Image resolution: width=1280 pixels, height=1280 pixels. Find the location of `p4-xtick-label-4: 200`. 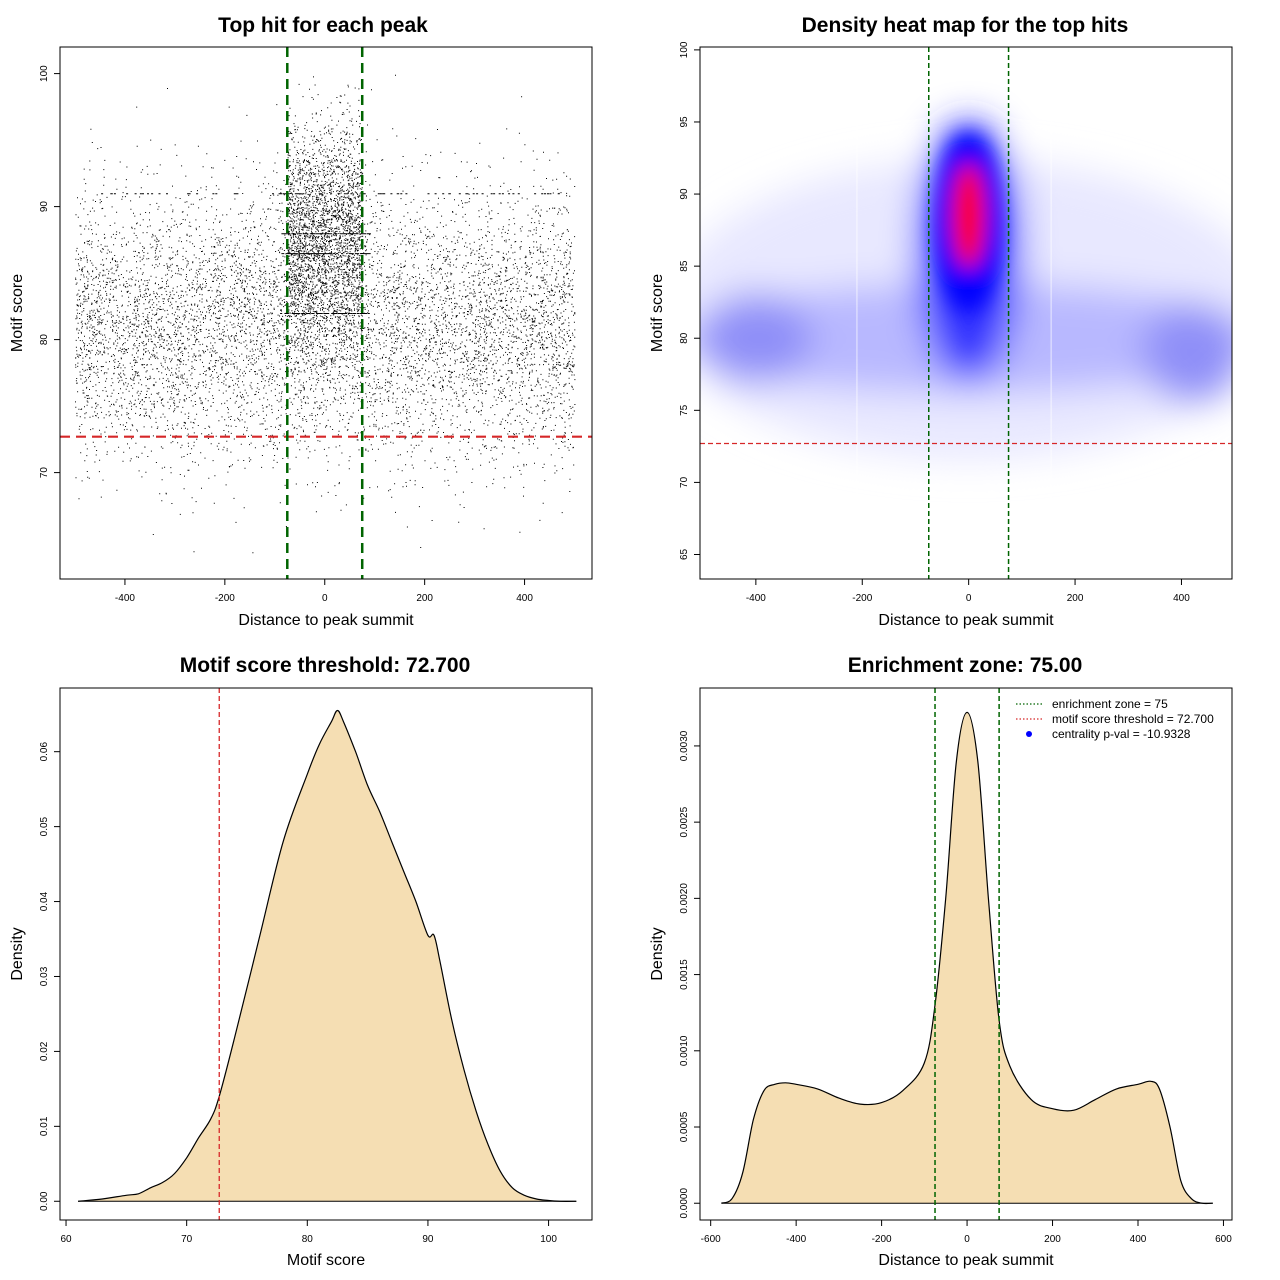

p4-xtick-label-4: 200 is located at coordinates (1052, 1239).